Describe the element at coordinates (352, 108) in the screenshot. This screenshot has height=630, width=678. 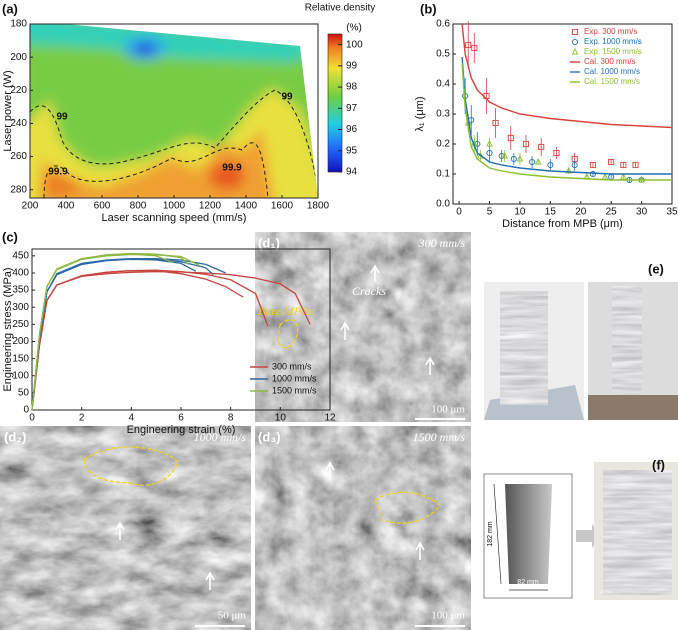
I see `colorbar-tick-label: 97` at that location.